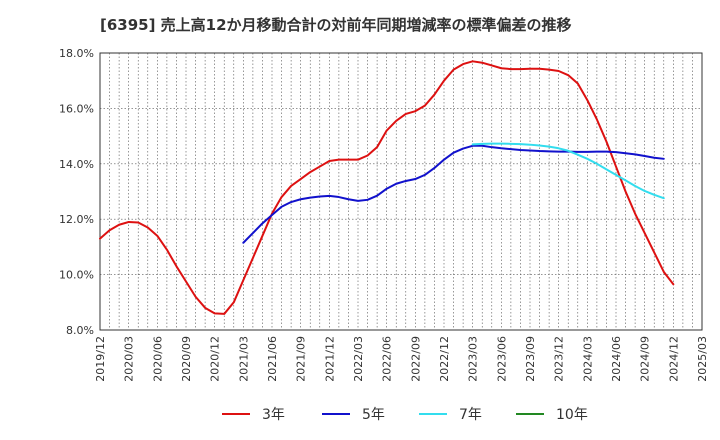  Describe the element at coordinates (336, 25) in the screenshot. I see `chart-title: [6395] 売上高12か月移動合計の対前年同期増減率の標準偏差の推移` at that location.